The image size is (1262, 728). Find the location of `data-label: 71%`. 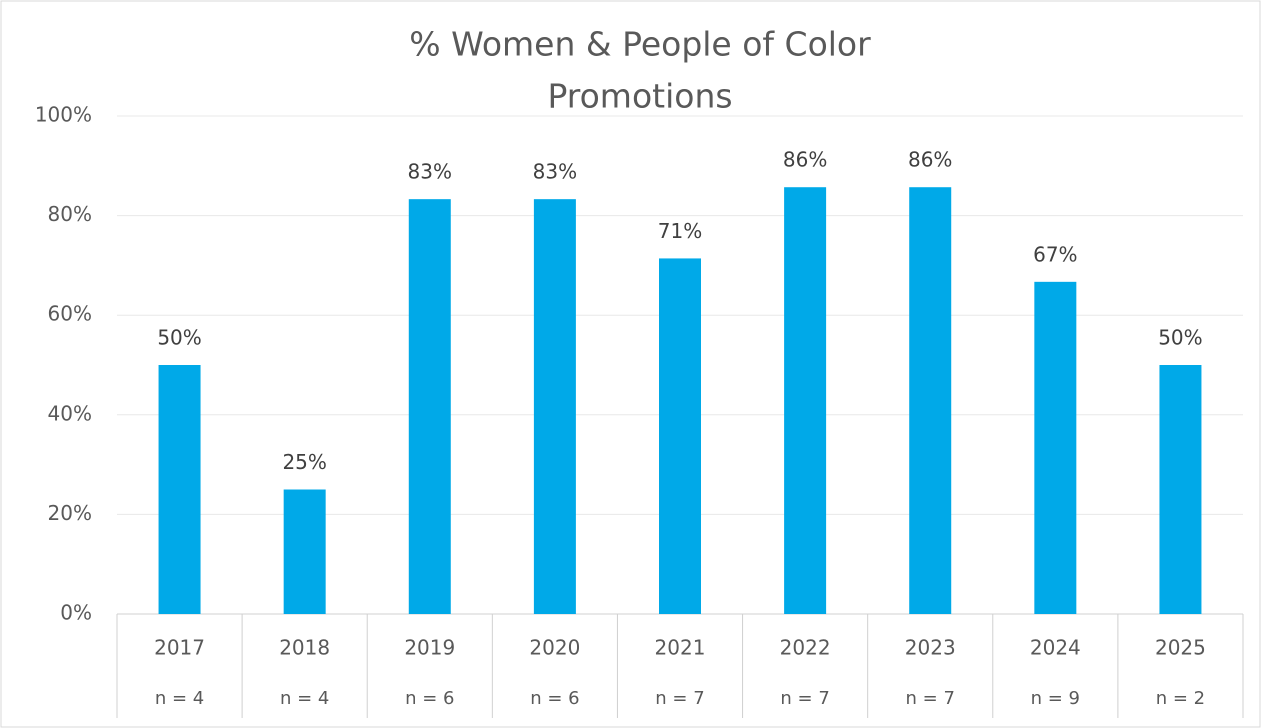

data-label: 71% is located at coordinates (680, 231).